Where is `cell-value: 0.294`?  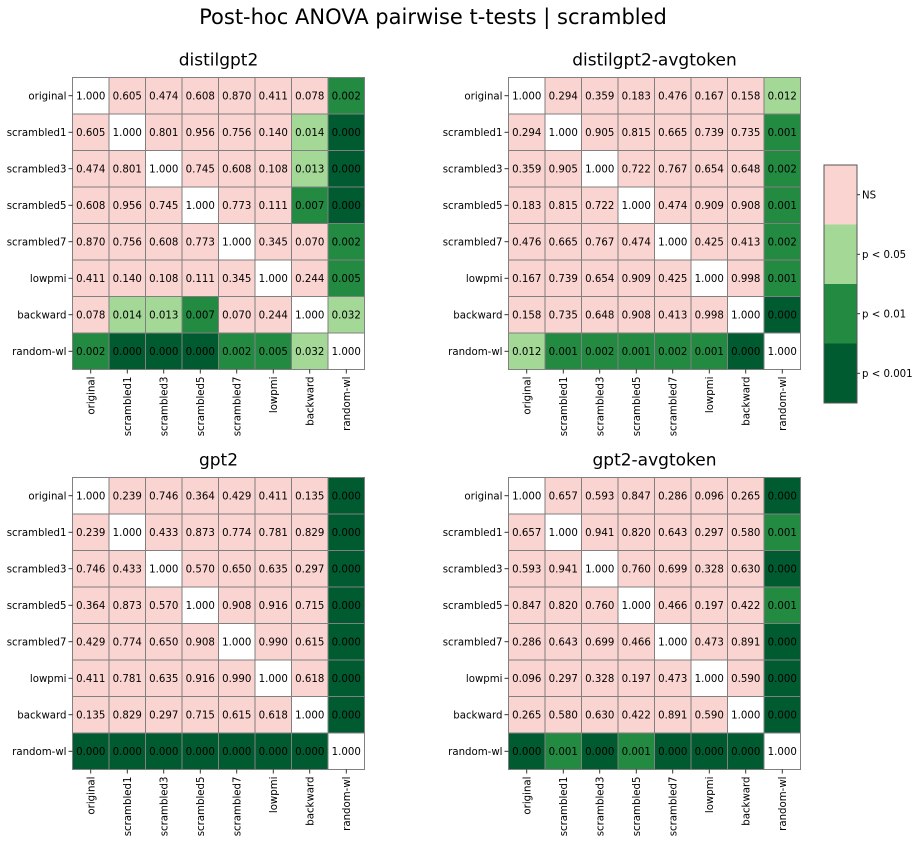
cell-value: 0.294 is located at coordinates (526, 133).